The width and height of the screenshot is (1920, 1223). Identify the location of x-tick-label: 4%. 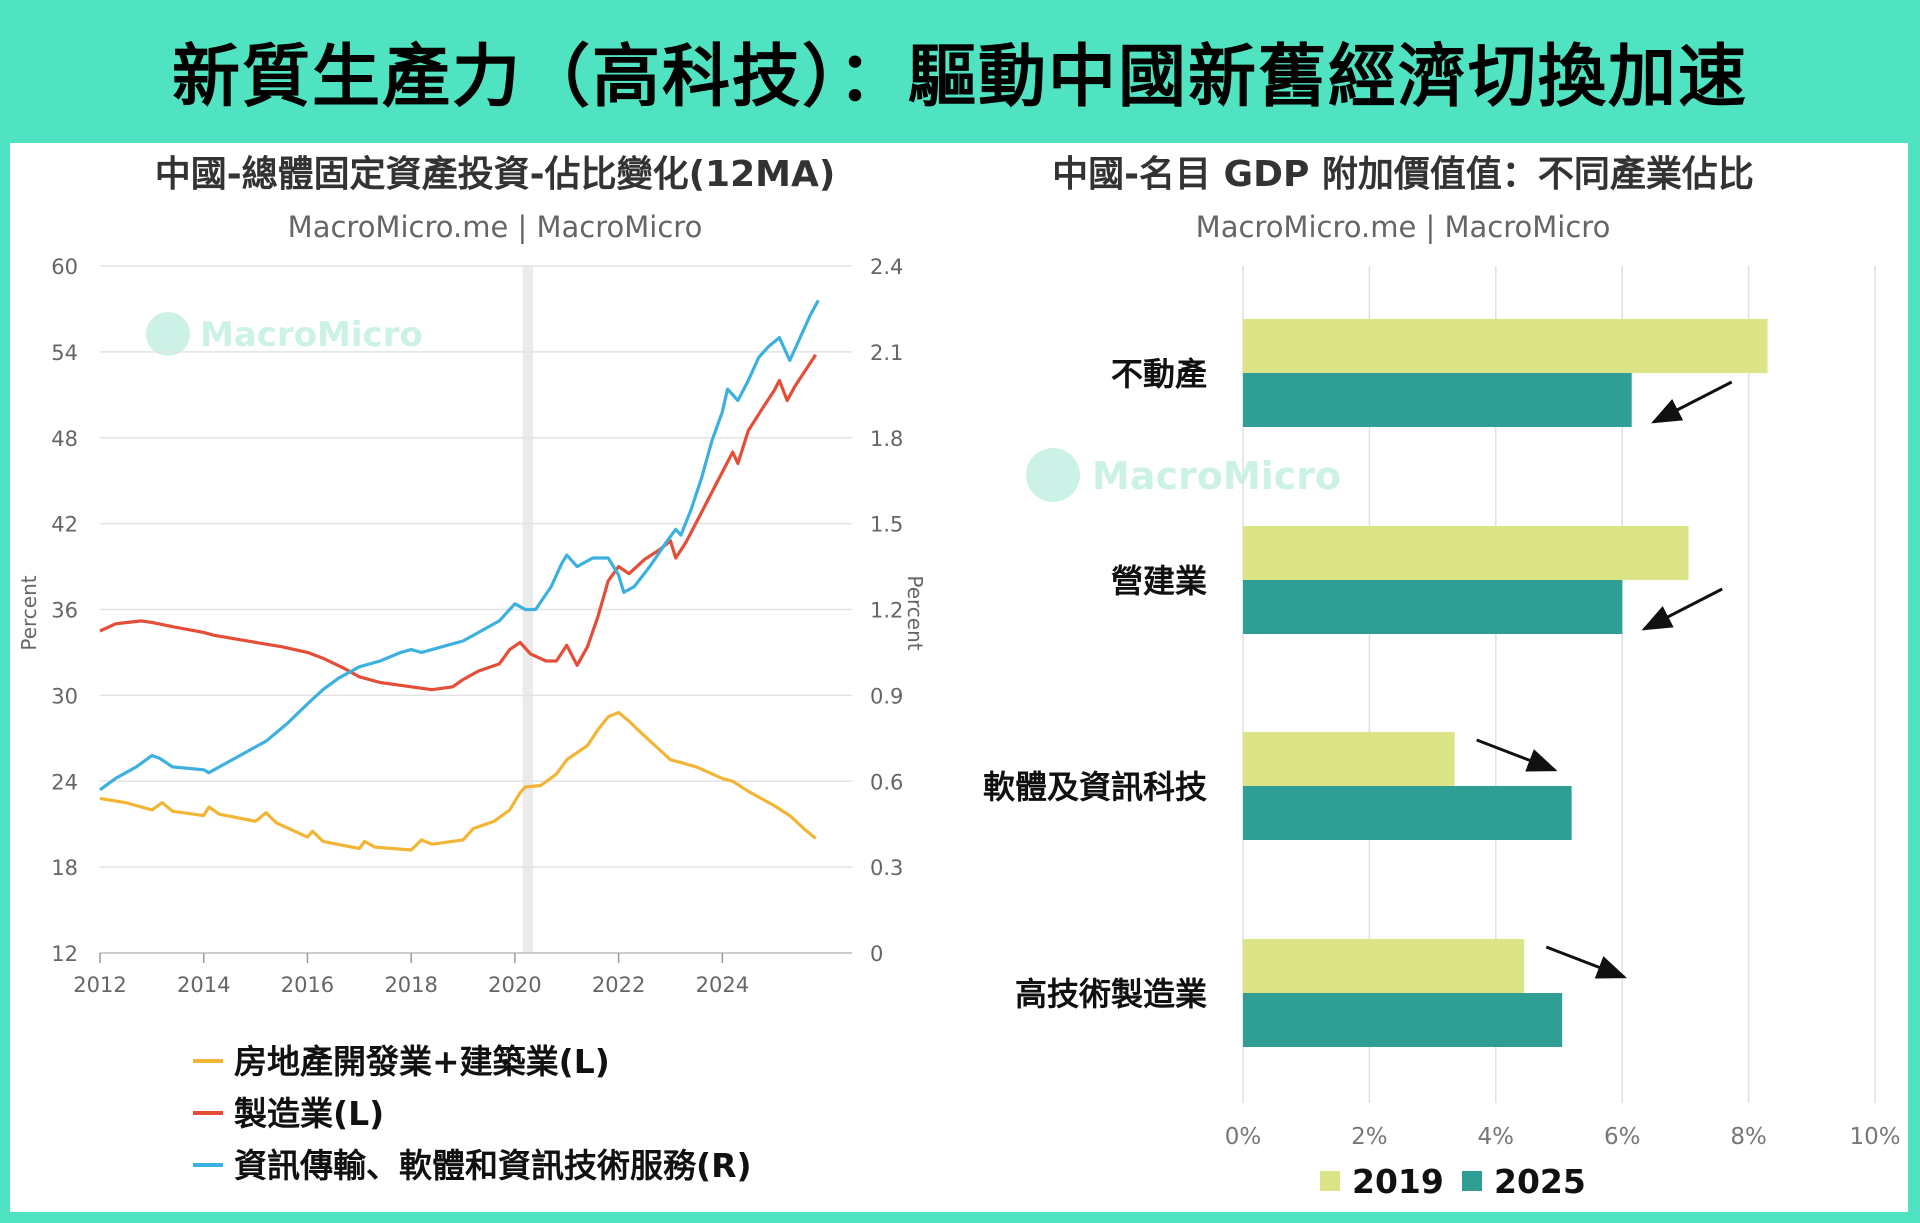
(1496, 1137).